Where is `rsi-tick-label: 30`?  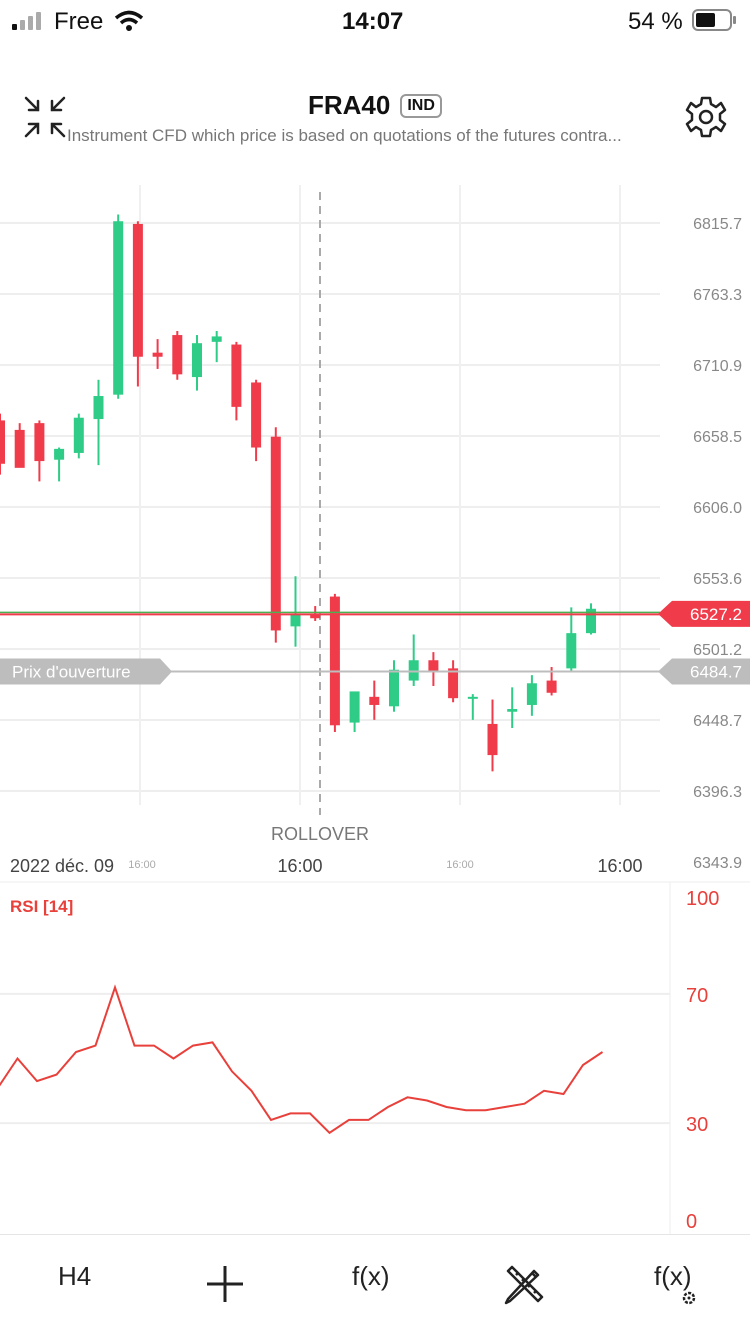
rsi-tick-label: 30 is located at coordinates (697, 1125).